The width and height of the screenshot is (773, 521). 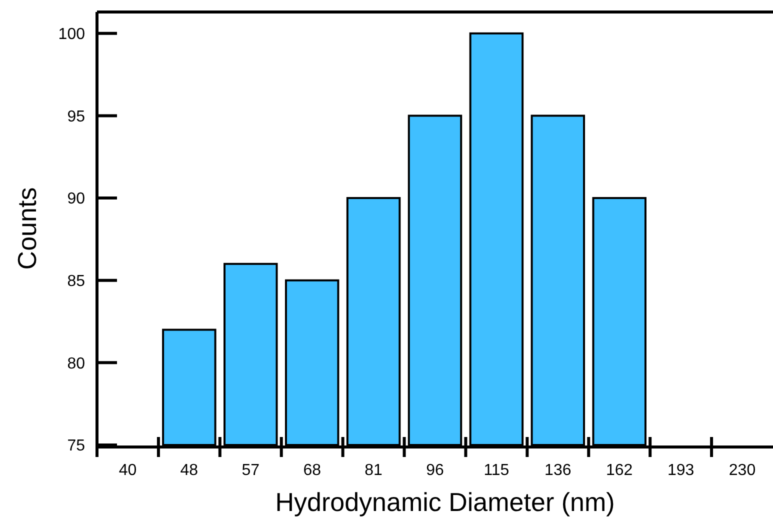 I want to click on y-tick-label: 100, so click(x=72, y=35).